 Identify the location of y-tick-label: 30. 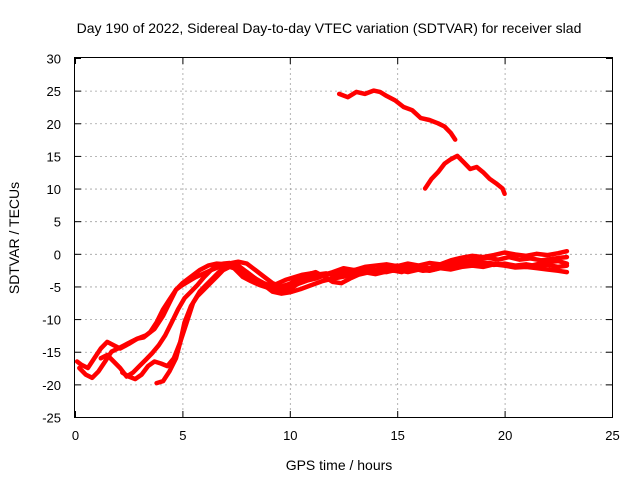
(54, 59).